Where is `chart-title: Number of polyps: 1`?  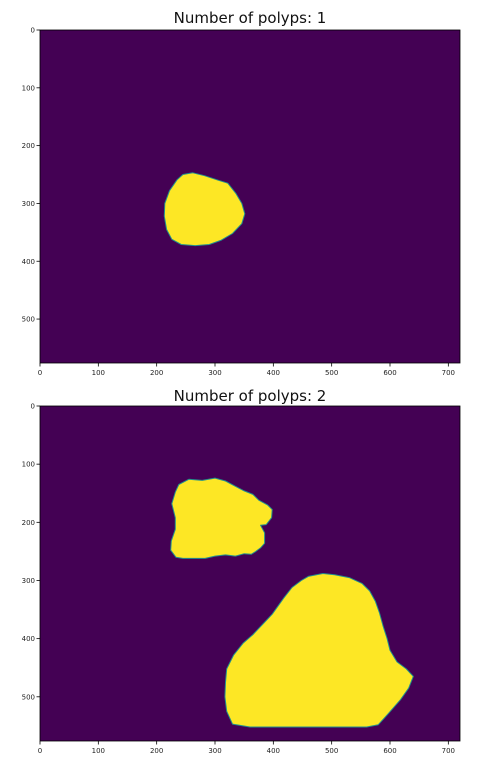 chart-title: Number of polyps: 1 is located at coordinates (250, 18).